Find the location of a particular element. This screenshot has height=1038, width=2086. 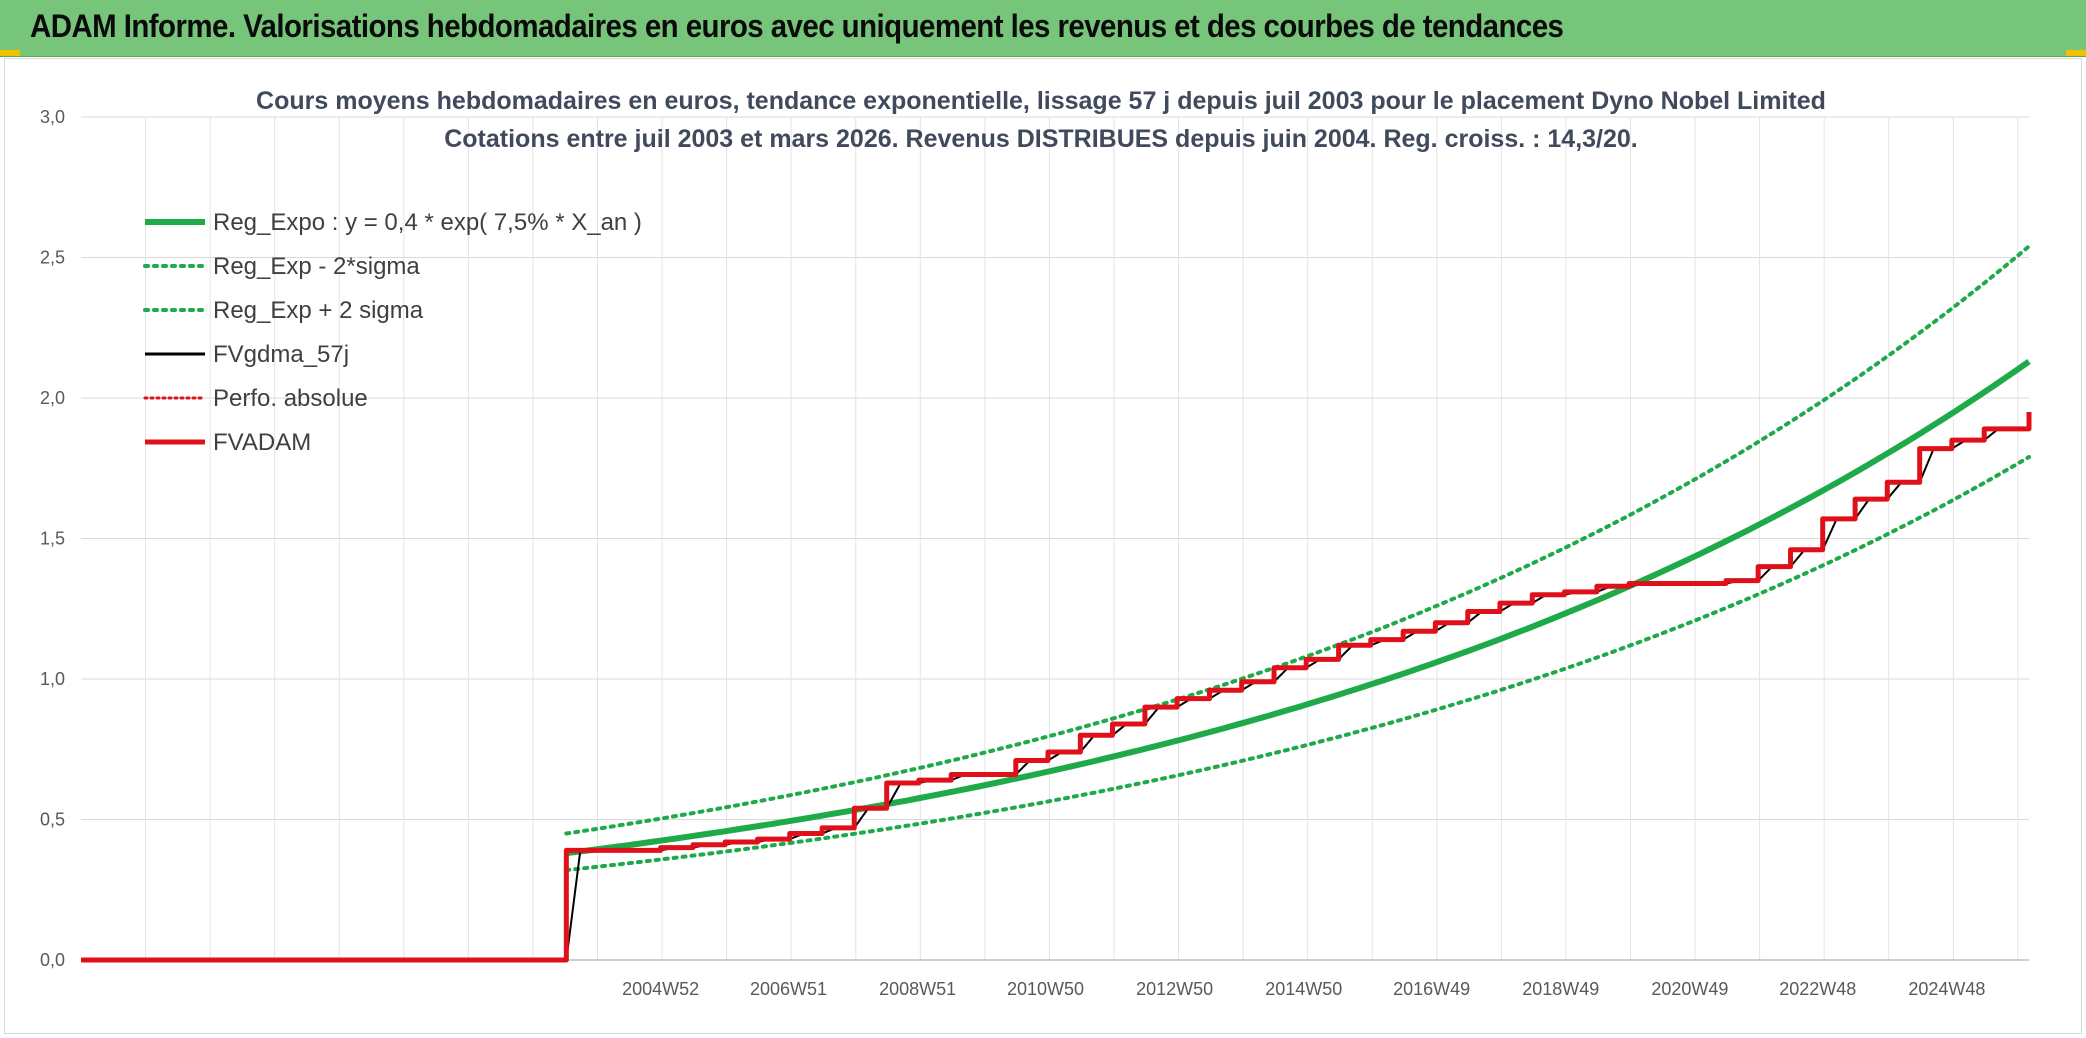

y-tick-label: 2,5 is located at coordinates (52, 258).